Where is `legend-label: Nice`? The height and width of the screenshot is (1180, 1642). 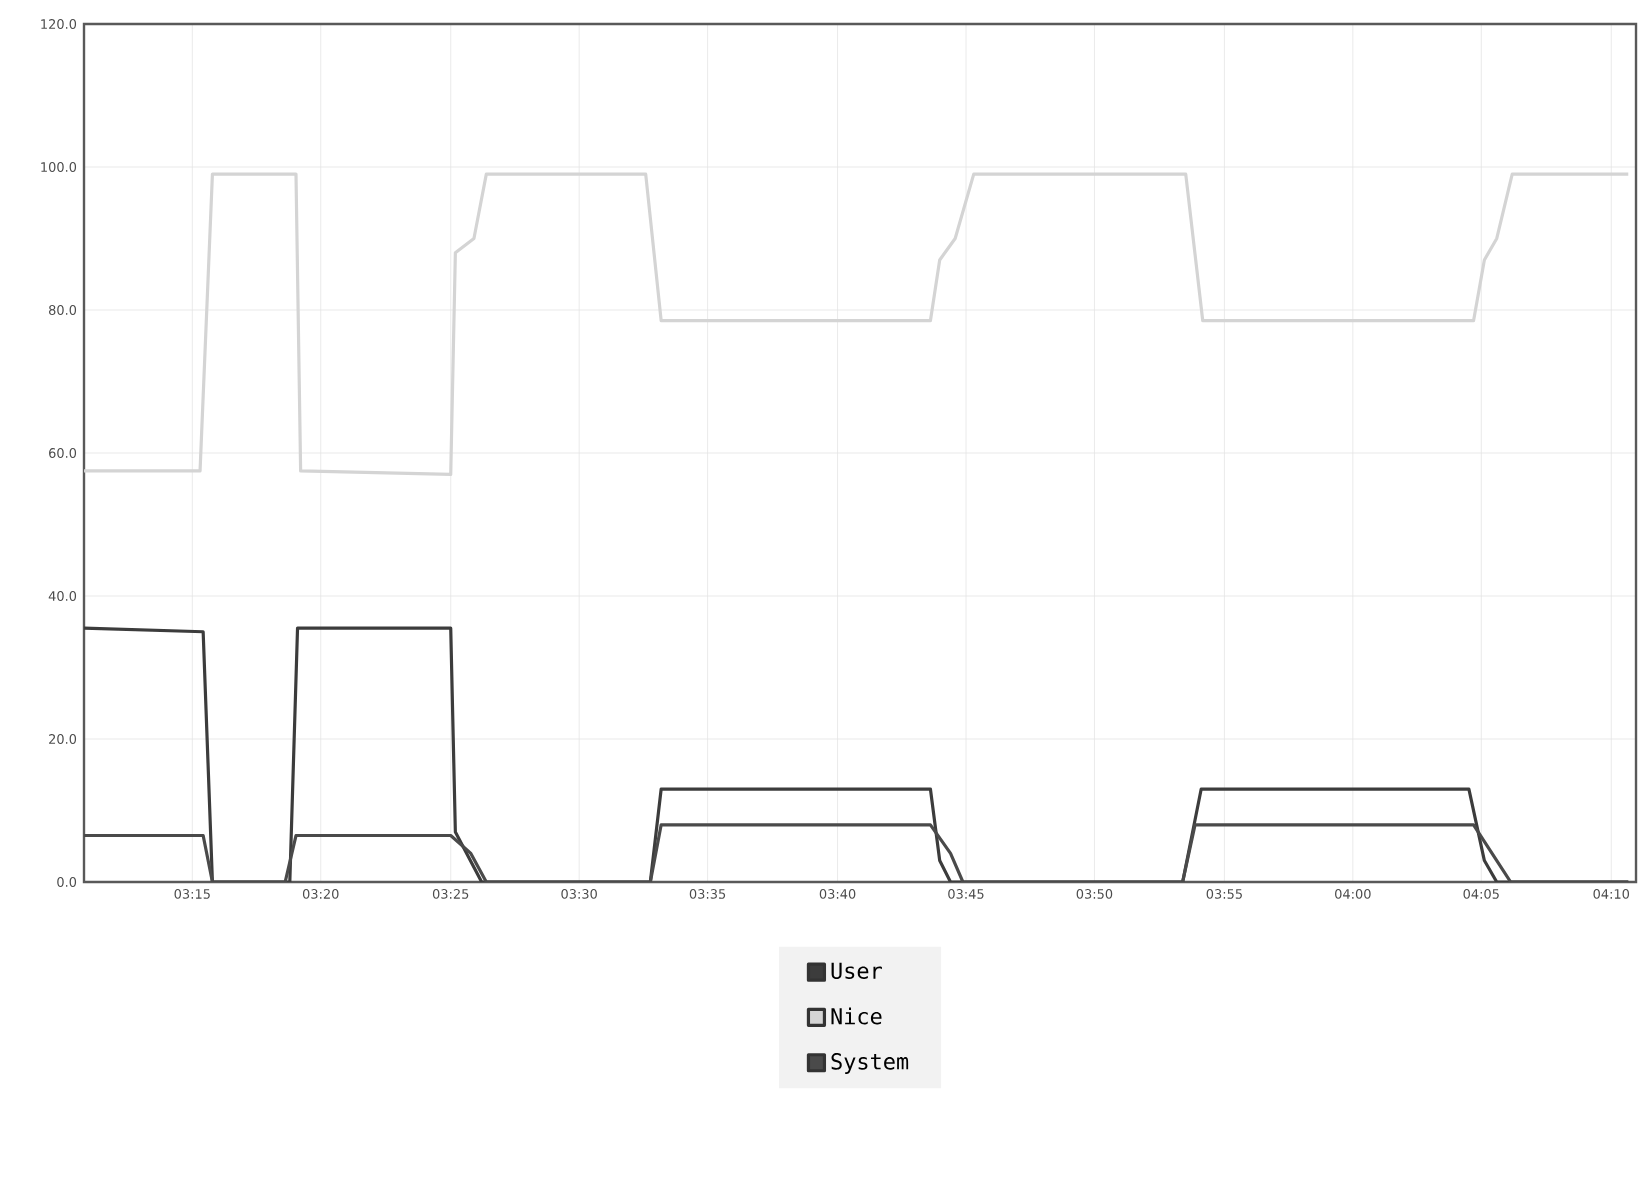
legend-label: Nice is located at coordinates (856, 1016).